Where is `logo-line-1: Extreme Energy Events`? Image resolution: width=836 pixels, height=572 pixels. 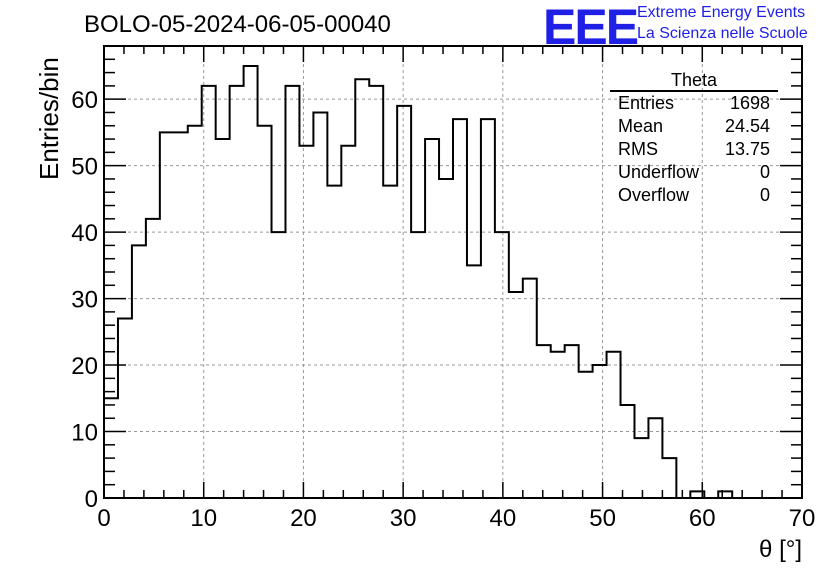 logo-line-1: Extreme Energy Events is located at coordinates (721, 12).